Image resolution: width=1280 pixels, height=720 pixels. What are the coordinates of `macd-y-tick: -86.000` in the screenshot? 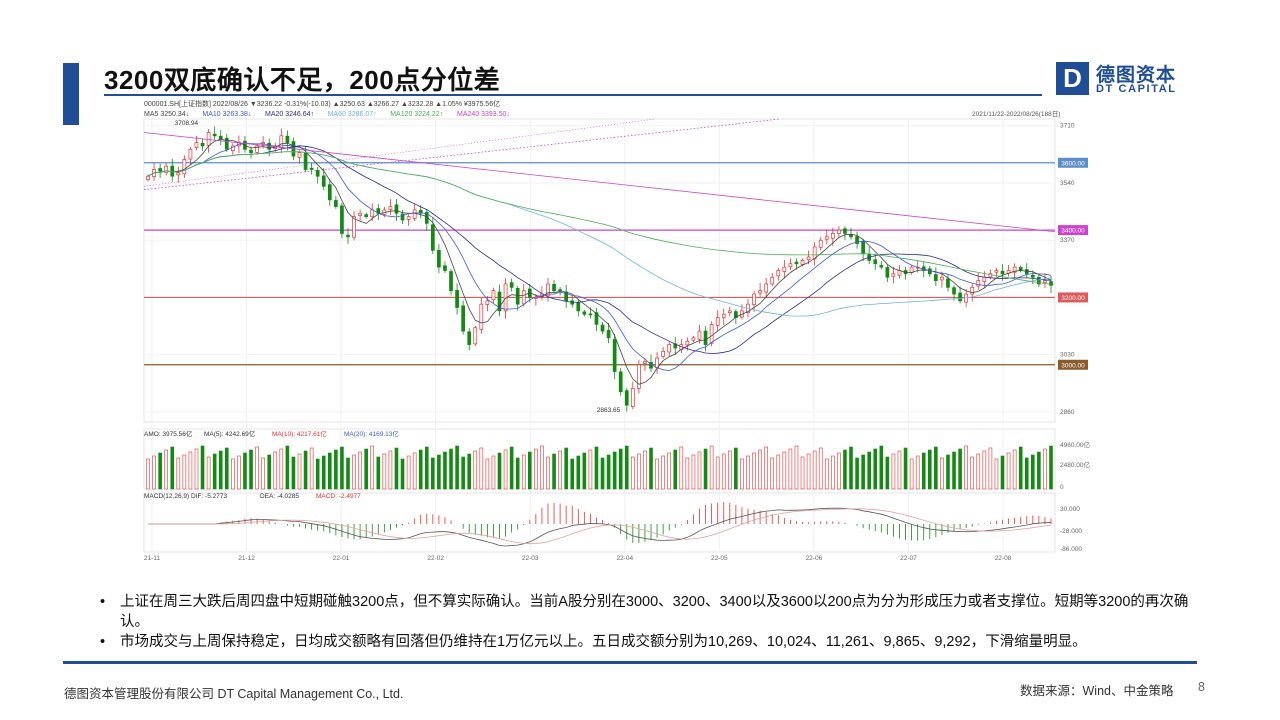 It's located at (1071, 549).